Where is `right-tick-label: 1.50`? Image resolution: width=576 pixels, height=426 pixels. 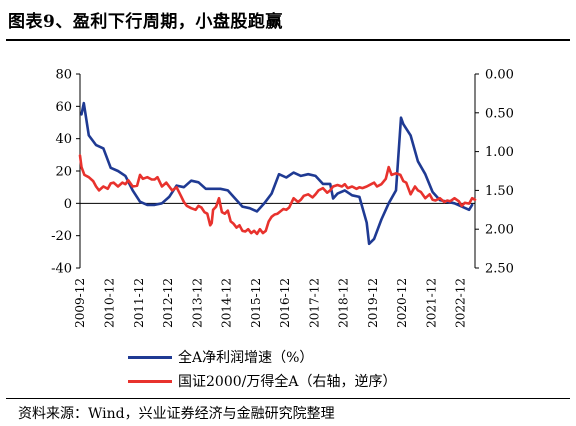 right-tick-label: 1.50 is located at coordinates (499, 191).